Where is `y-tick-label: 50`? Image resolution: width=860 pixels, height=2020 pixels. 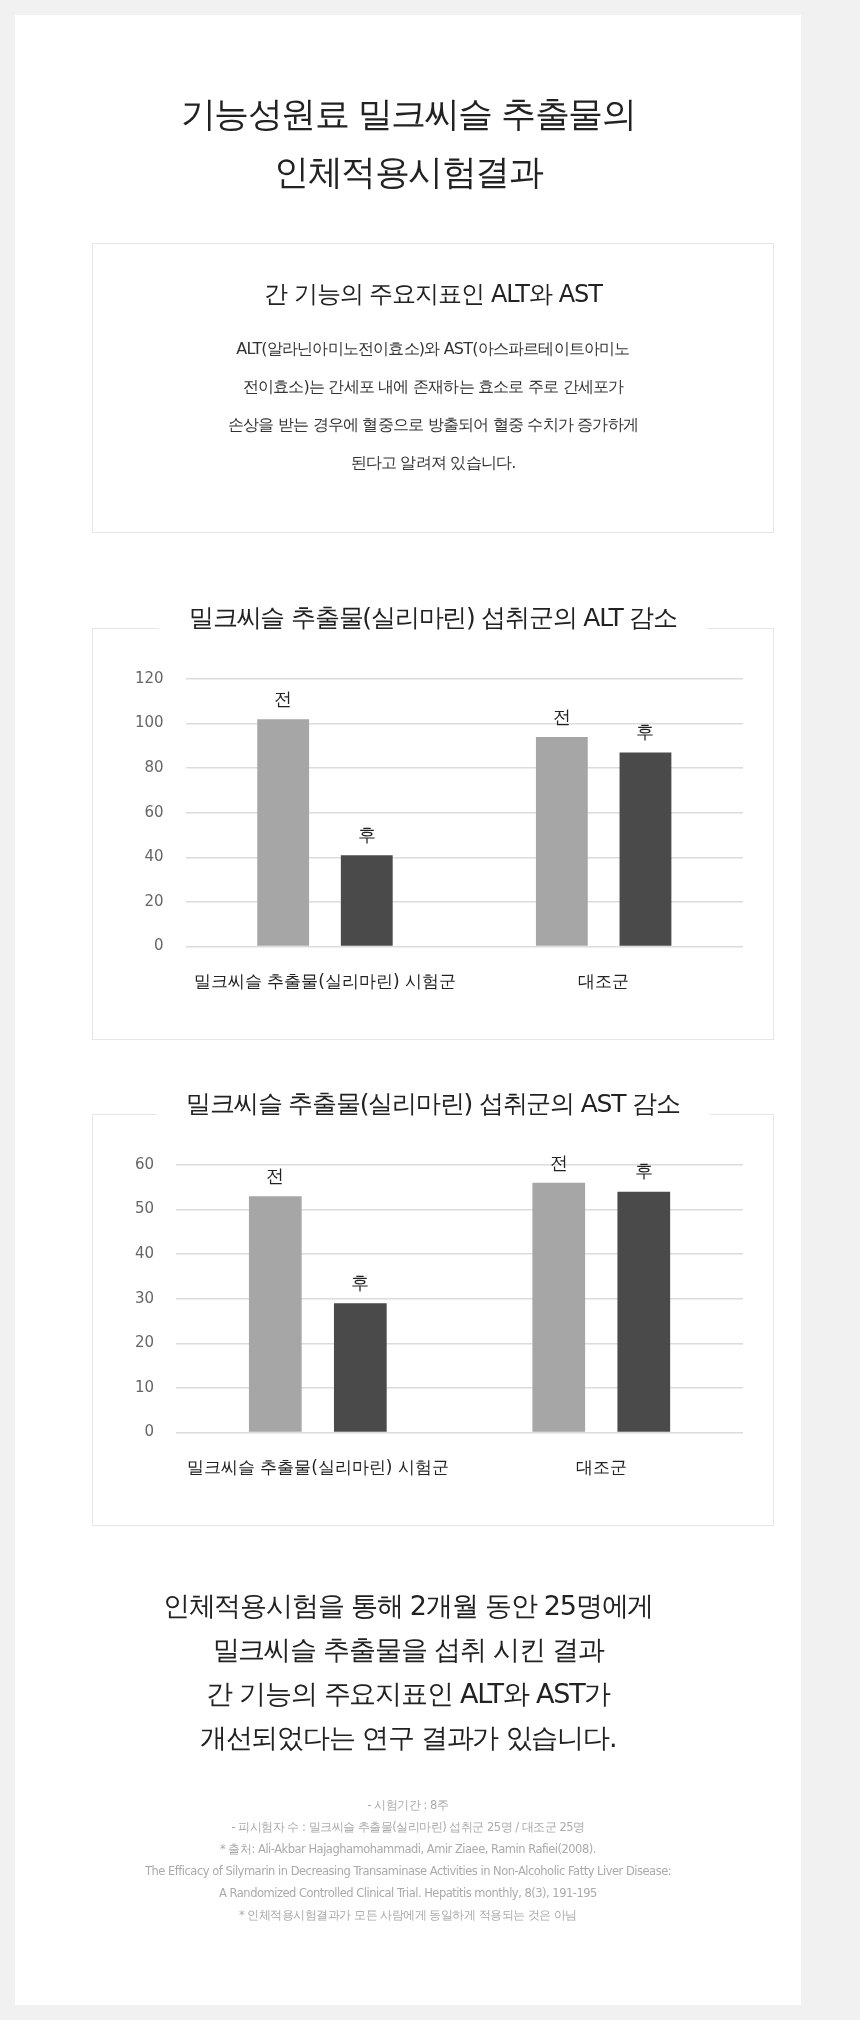
y-tick-label: 50 is located at coordinates (144, 1208).